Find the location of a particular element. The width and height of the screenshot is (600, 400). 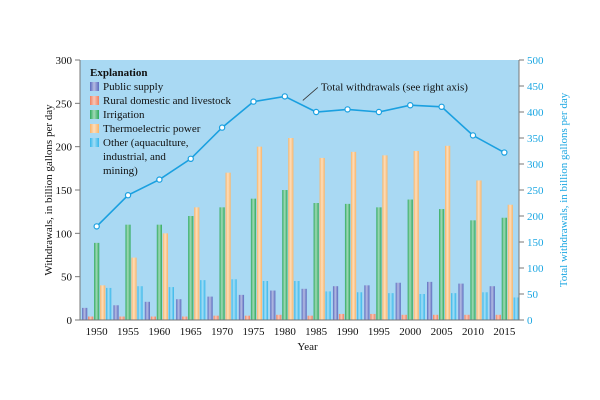

bar-other-2015 is located at coordinates (516, 308).